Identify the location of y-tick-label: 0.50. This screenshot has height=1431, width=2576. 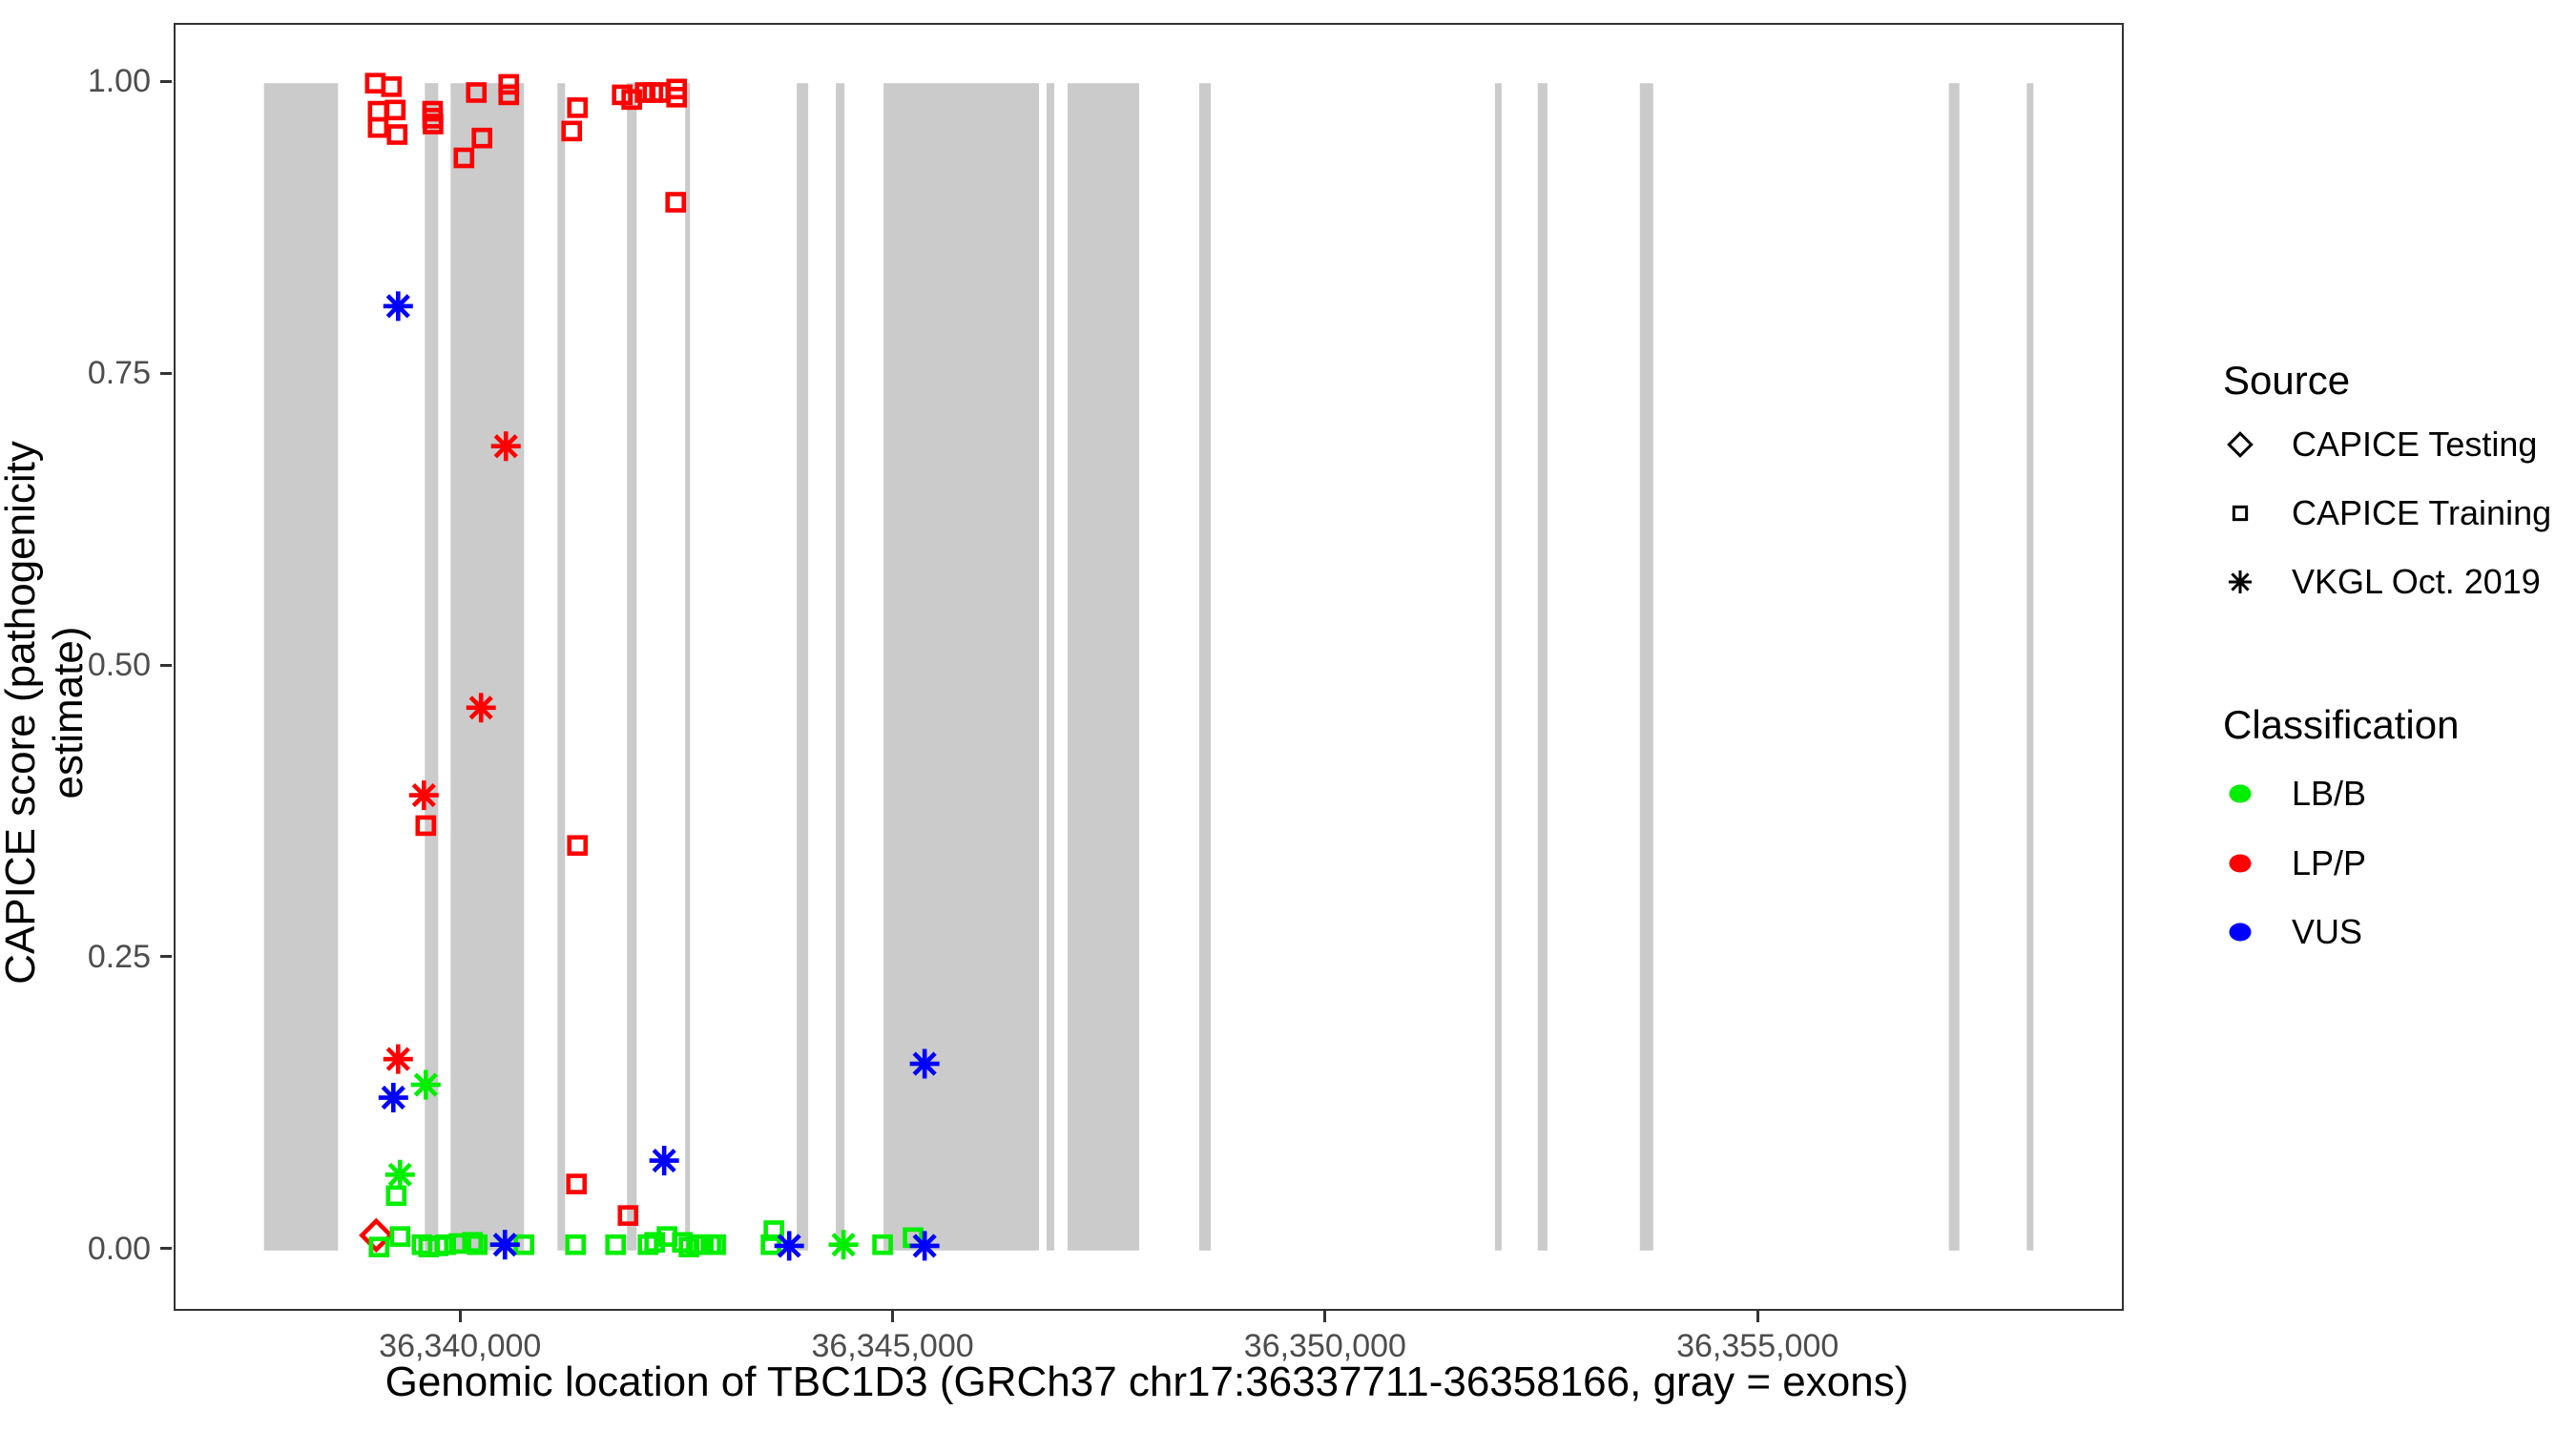
(119, 665).